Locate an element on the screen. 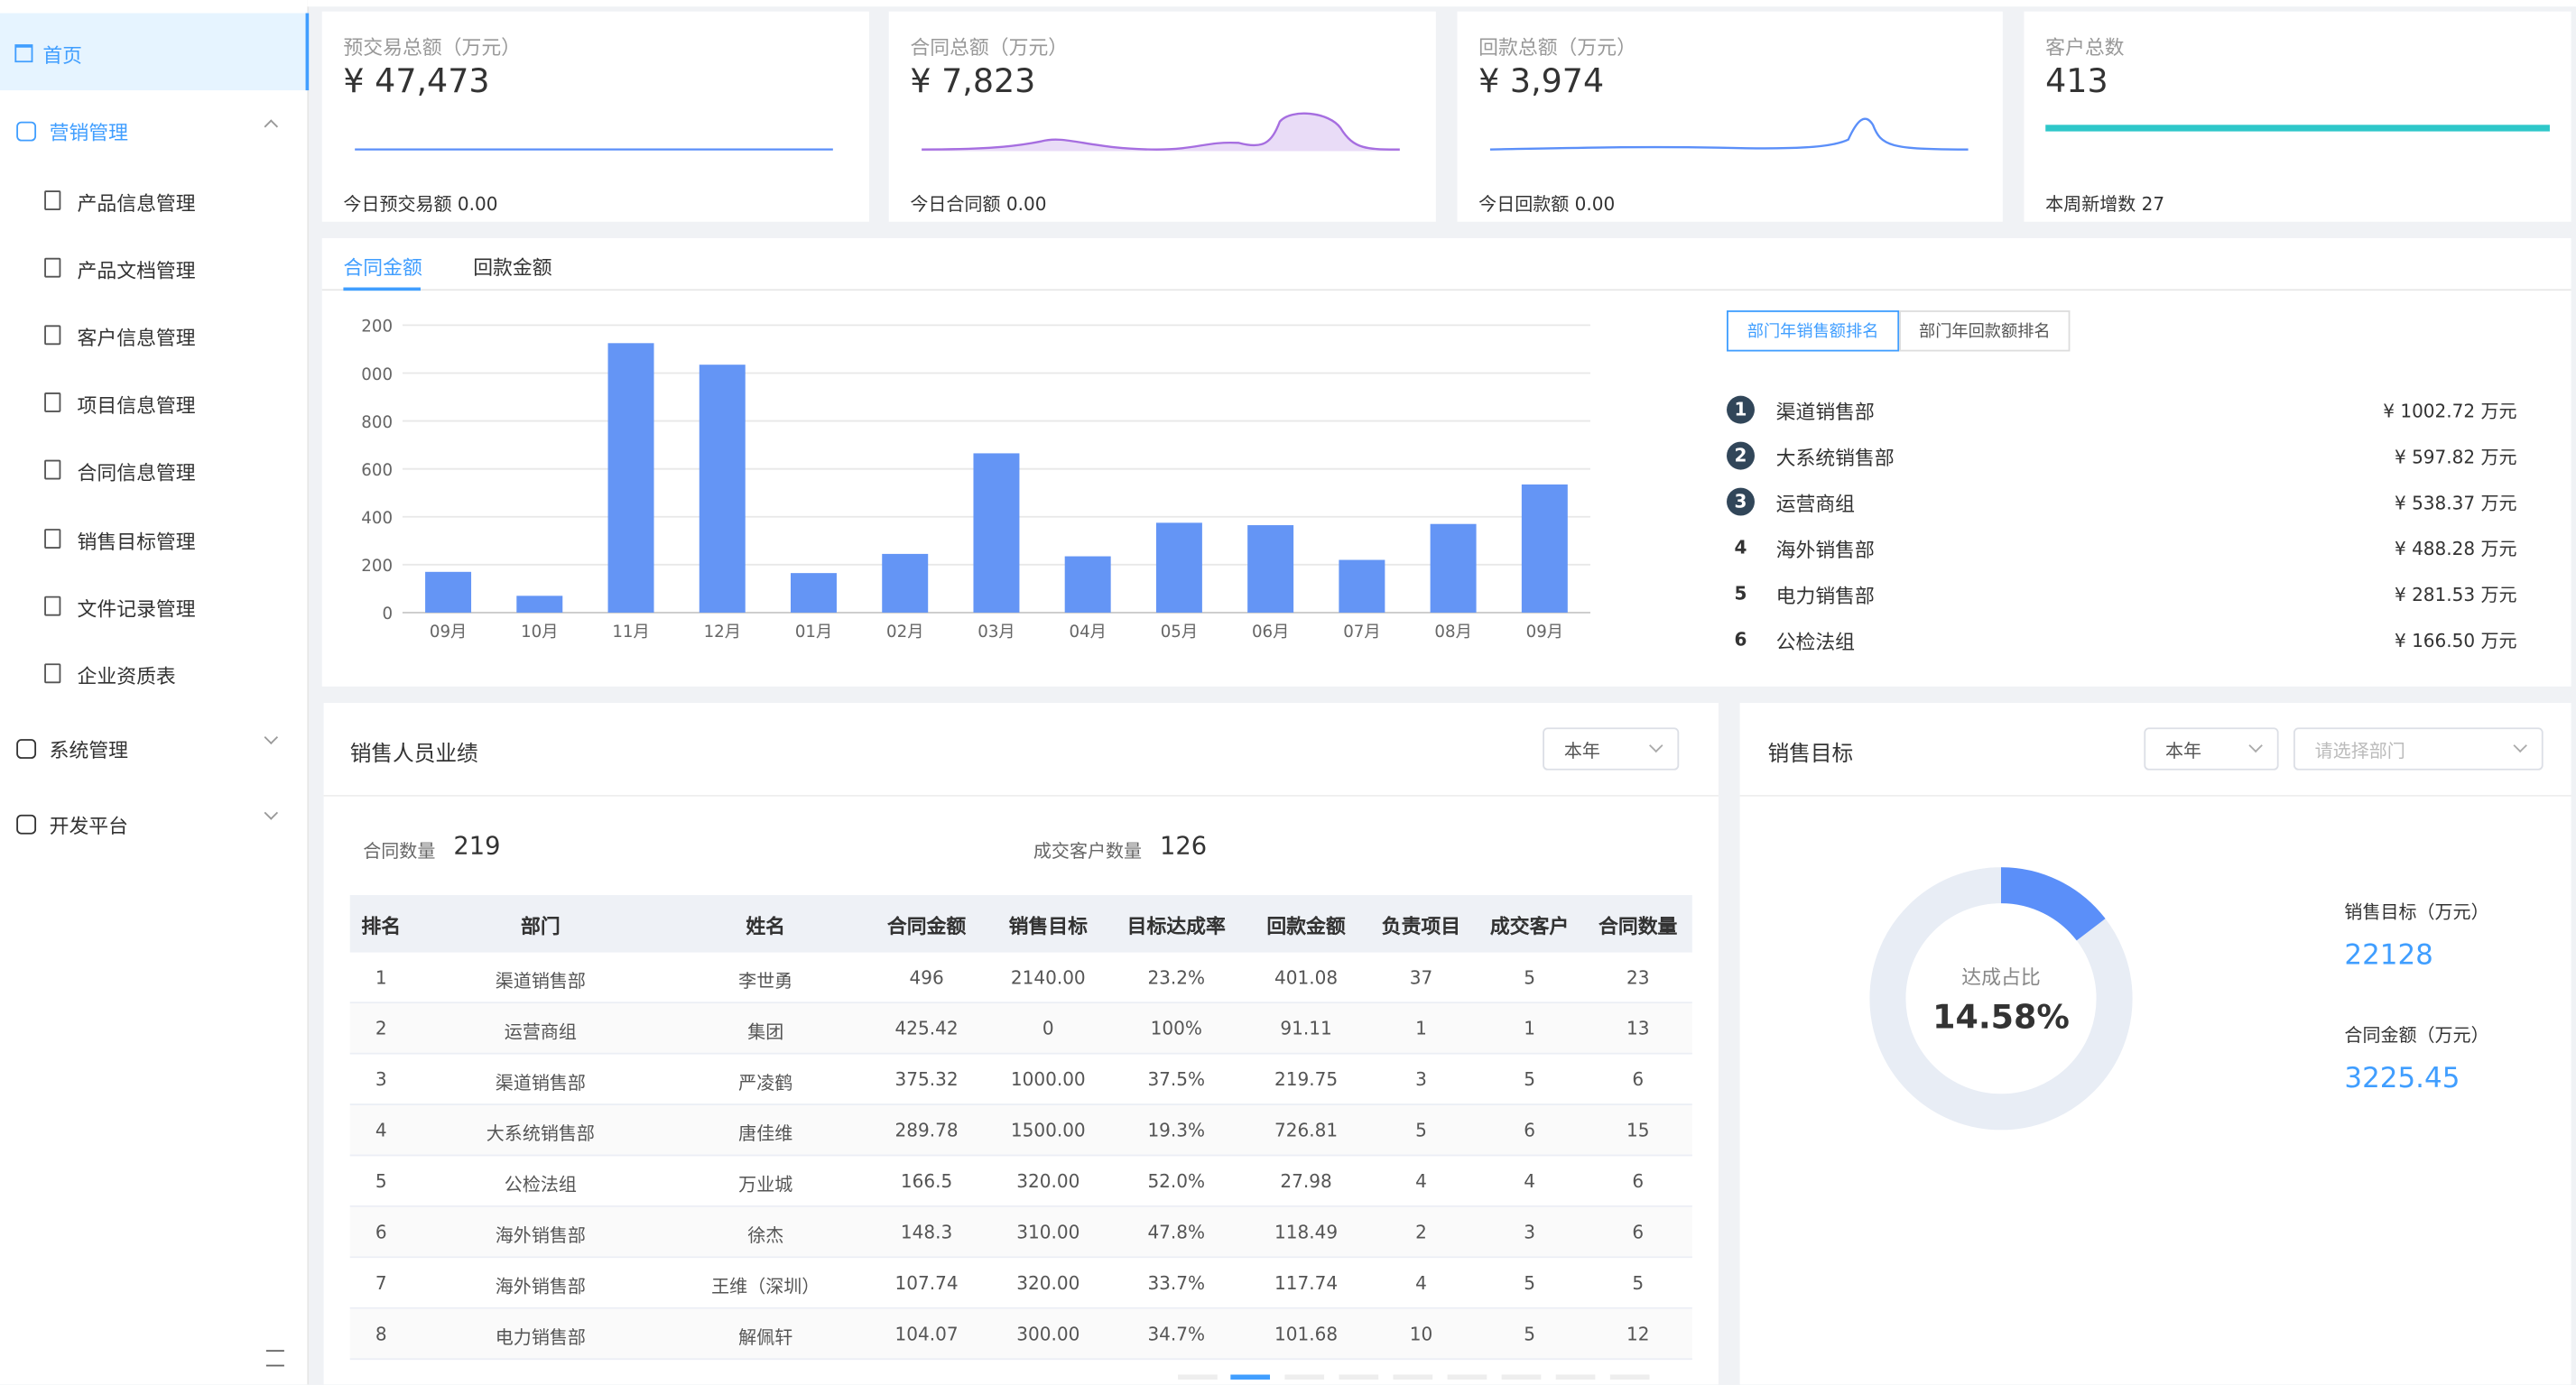 The width and height of the screenshot is (2576, 1385). table-cell: 148.3 is located at coordinates (927, 1232).